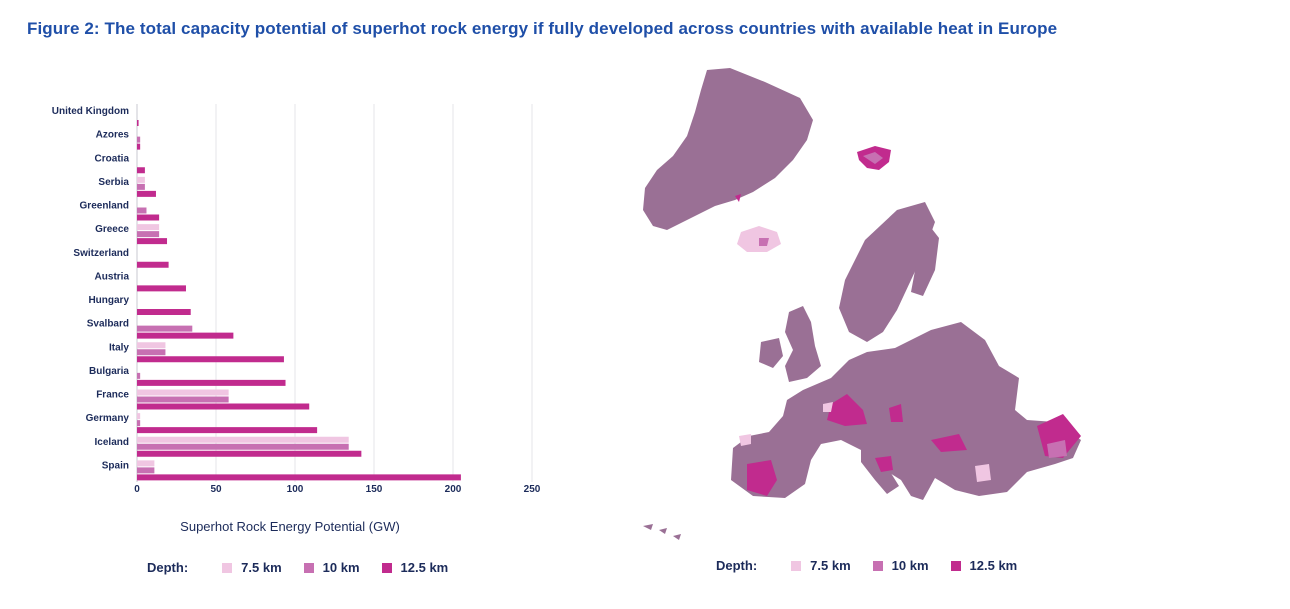 Image resolution: width=1290 pixels, height=609 pixels. I want to click on map-hotspot-germany, so click(847, 410).